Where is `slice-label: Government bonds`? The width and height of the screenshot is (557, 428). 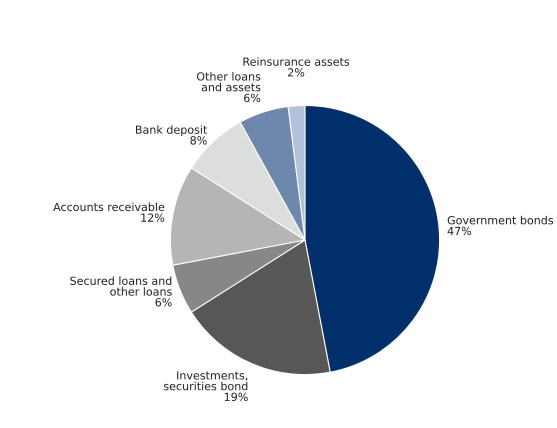
slice-label: Government bonds is located at coordinates (501, 220).